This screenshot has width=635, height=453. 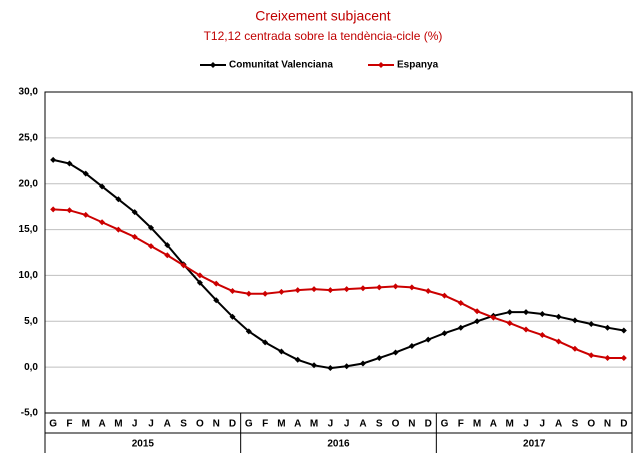 What do you see at coordinates (31, 321) in the screenshot?
I see `y-tick-label: 5,0` at bounding box center [31, 321].